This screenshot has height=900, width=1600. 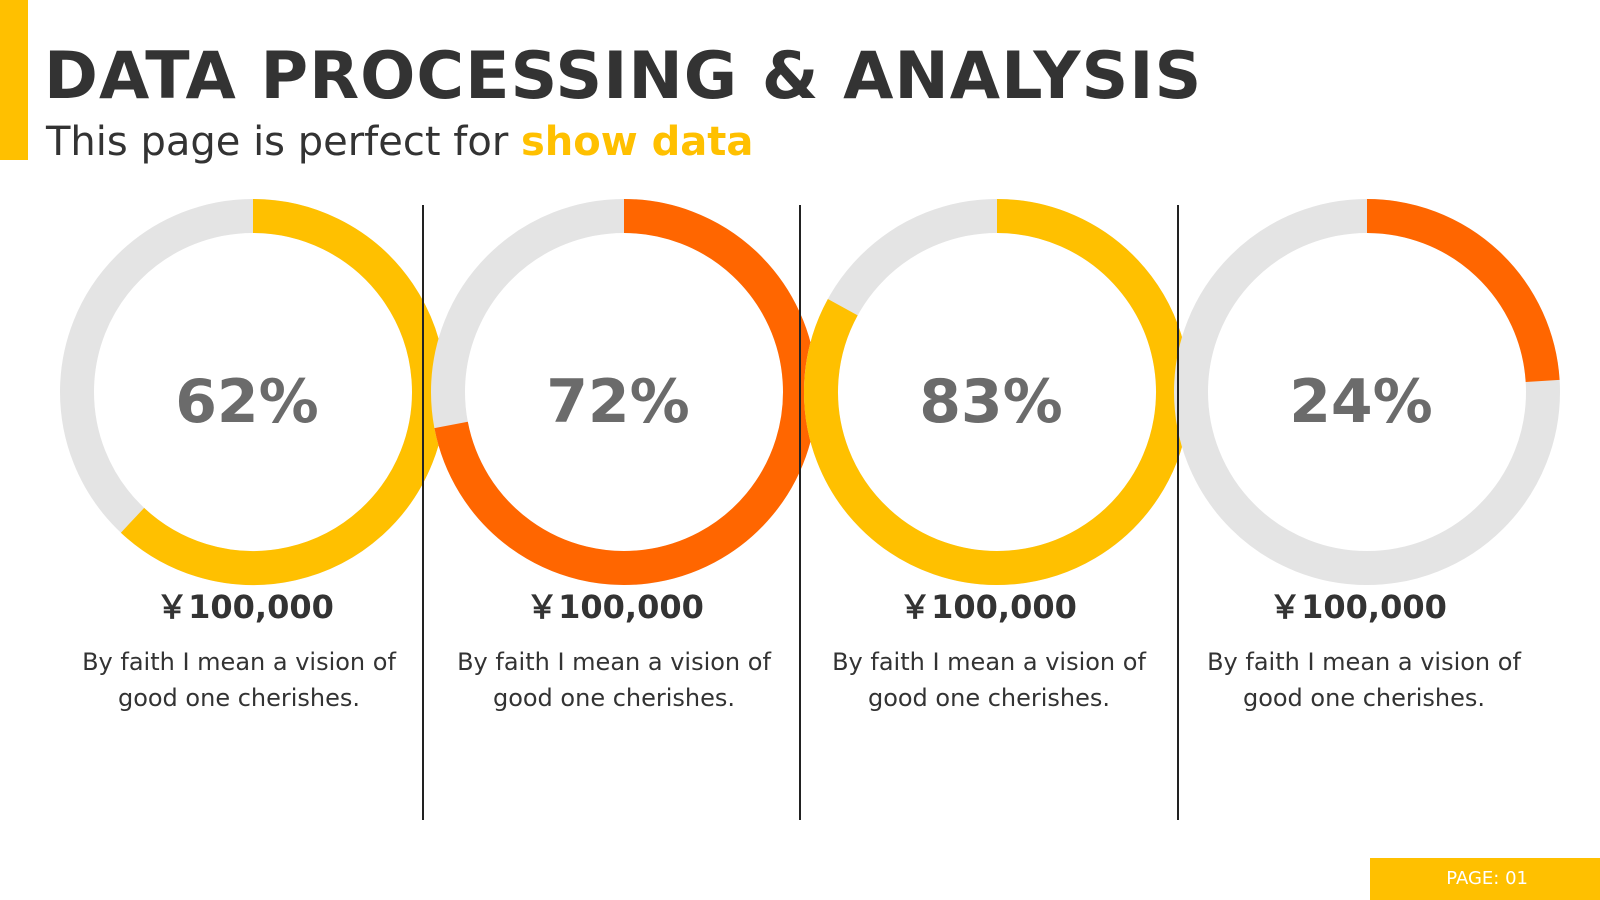 What do you see at coordinates (988, 607) in the screenshot?
I see `amount-3: ￥100,000` at bounding box center [988, 607].